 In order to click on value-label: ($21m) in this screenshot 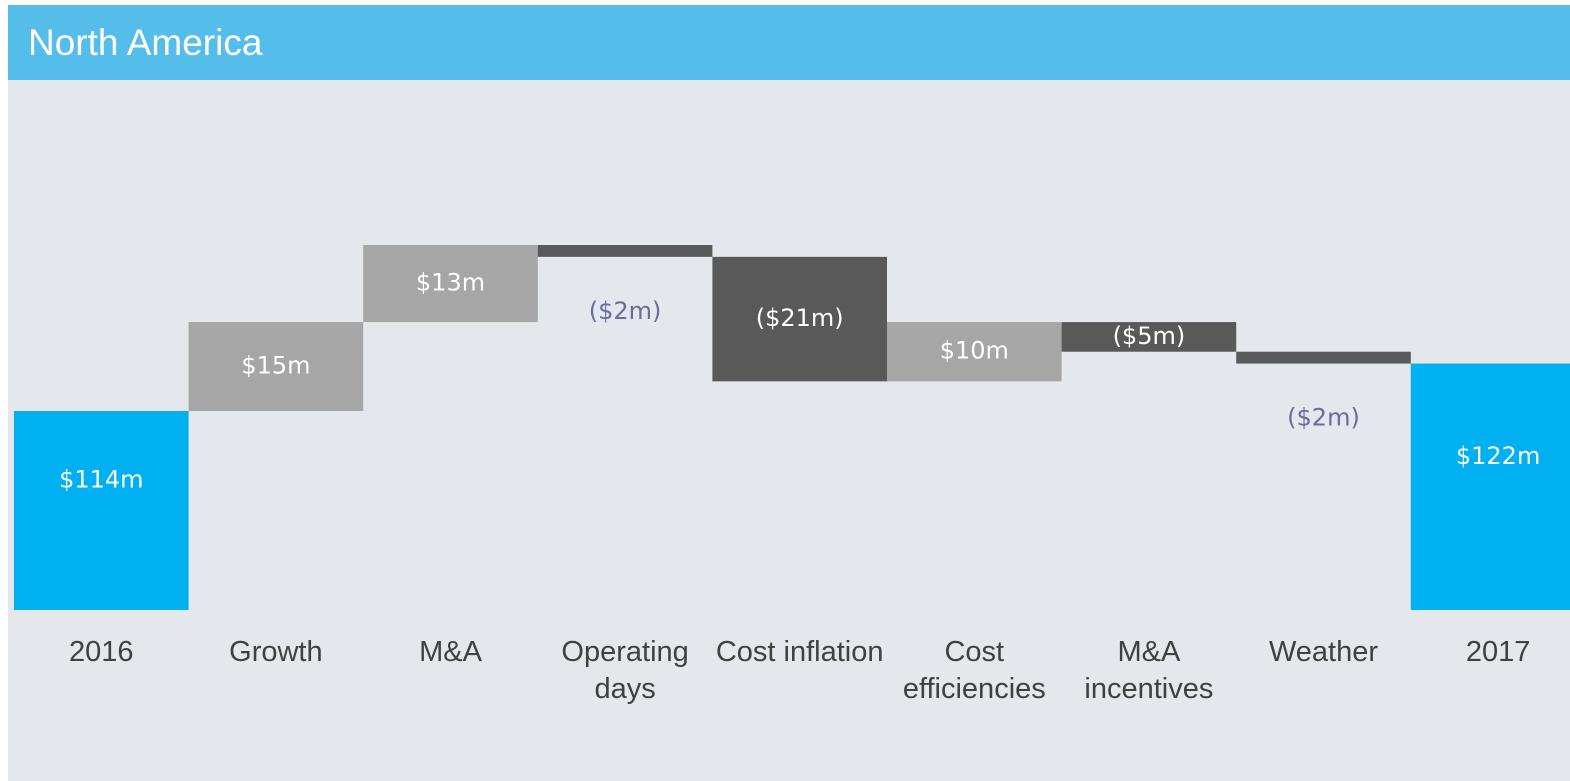, I will do `click(800, 318)`.